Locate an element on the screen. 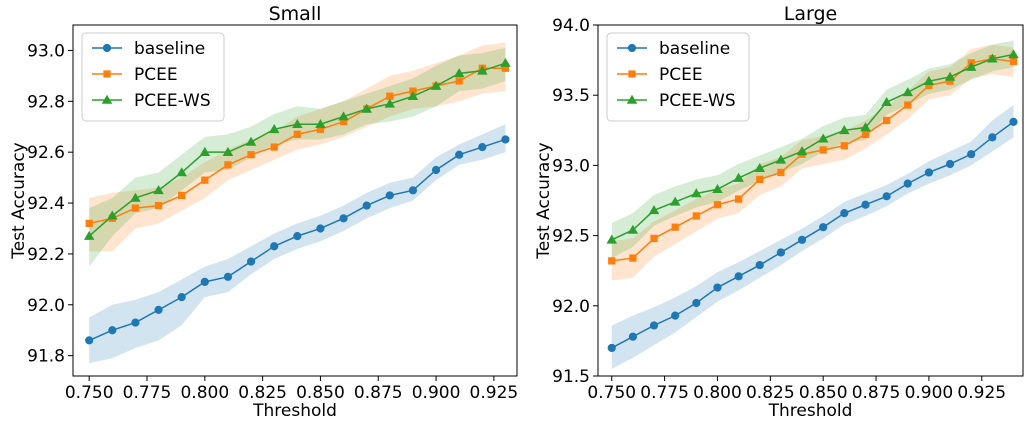 This screenshot has width=1036, height=423. legend: baseline PCEE PCEE-WS is located at coordinates (678, 77).